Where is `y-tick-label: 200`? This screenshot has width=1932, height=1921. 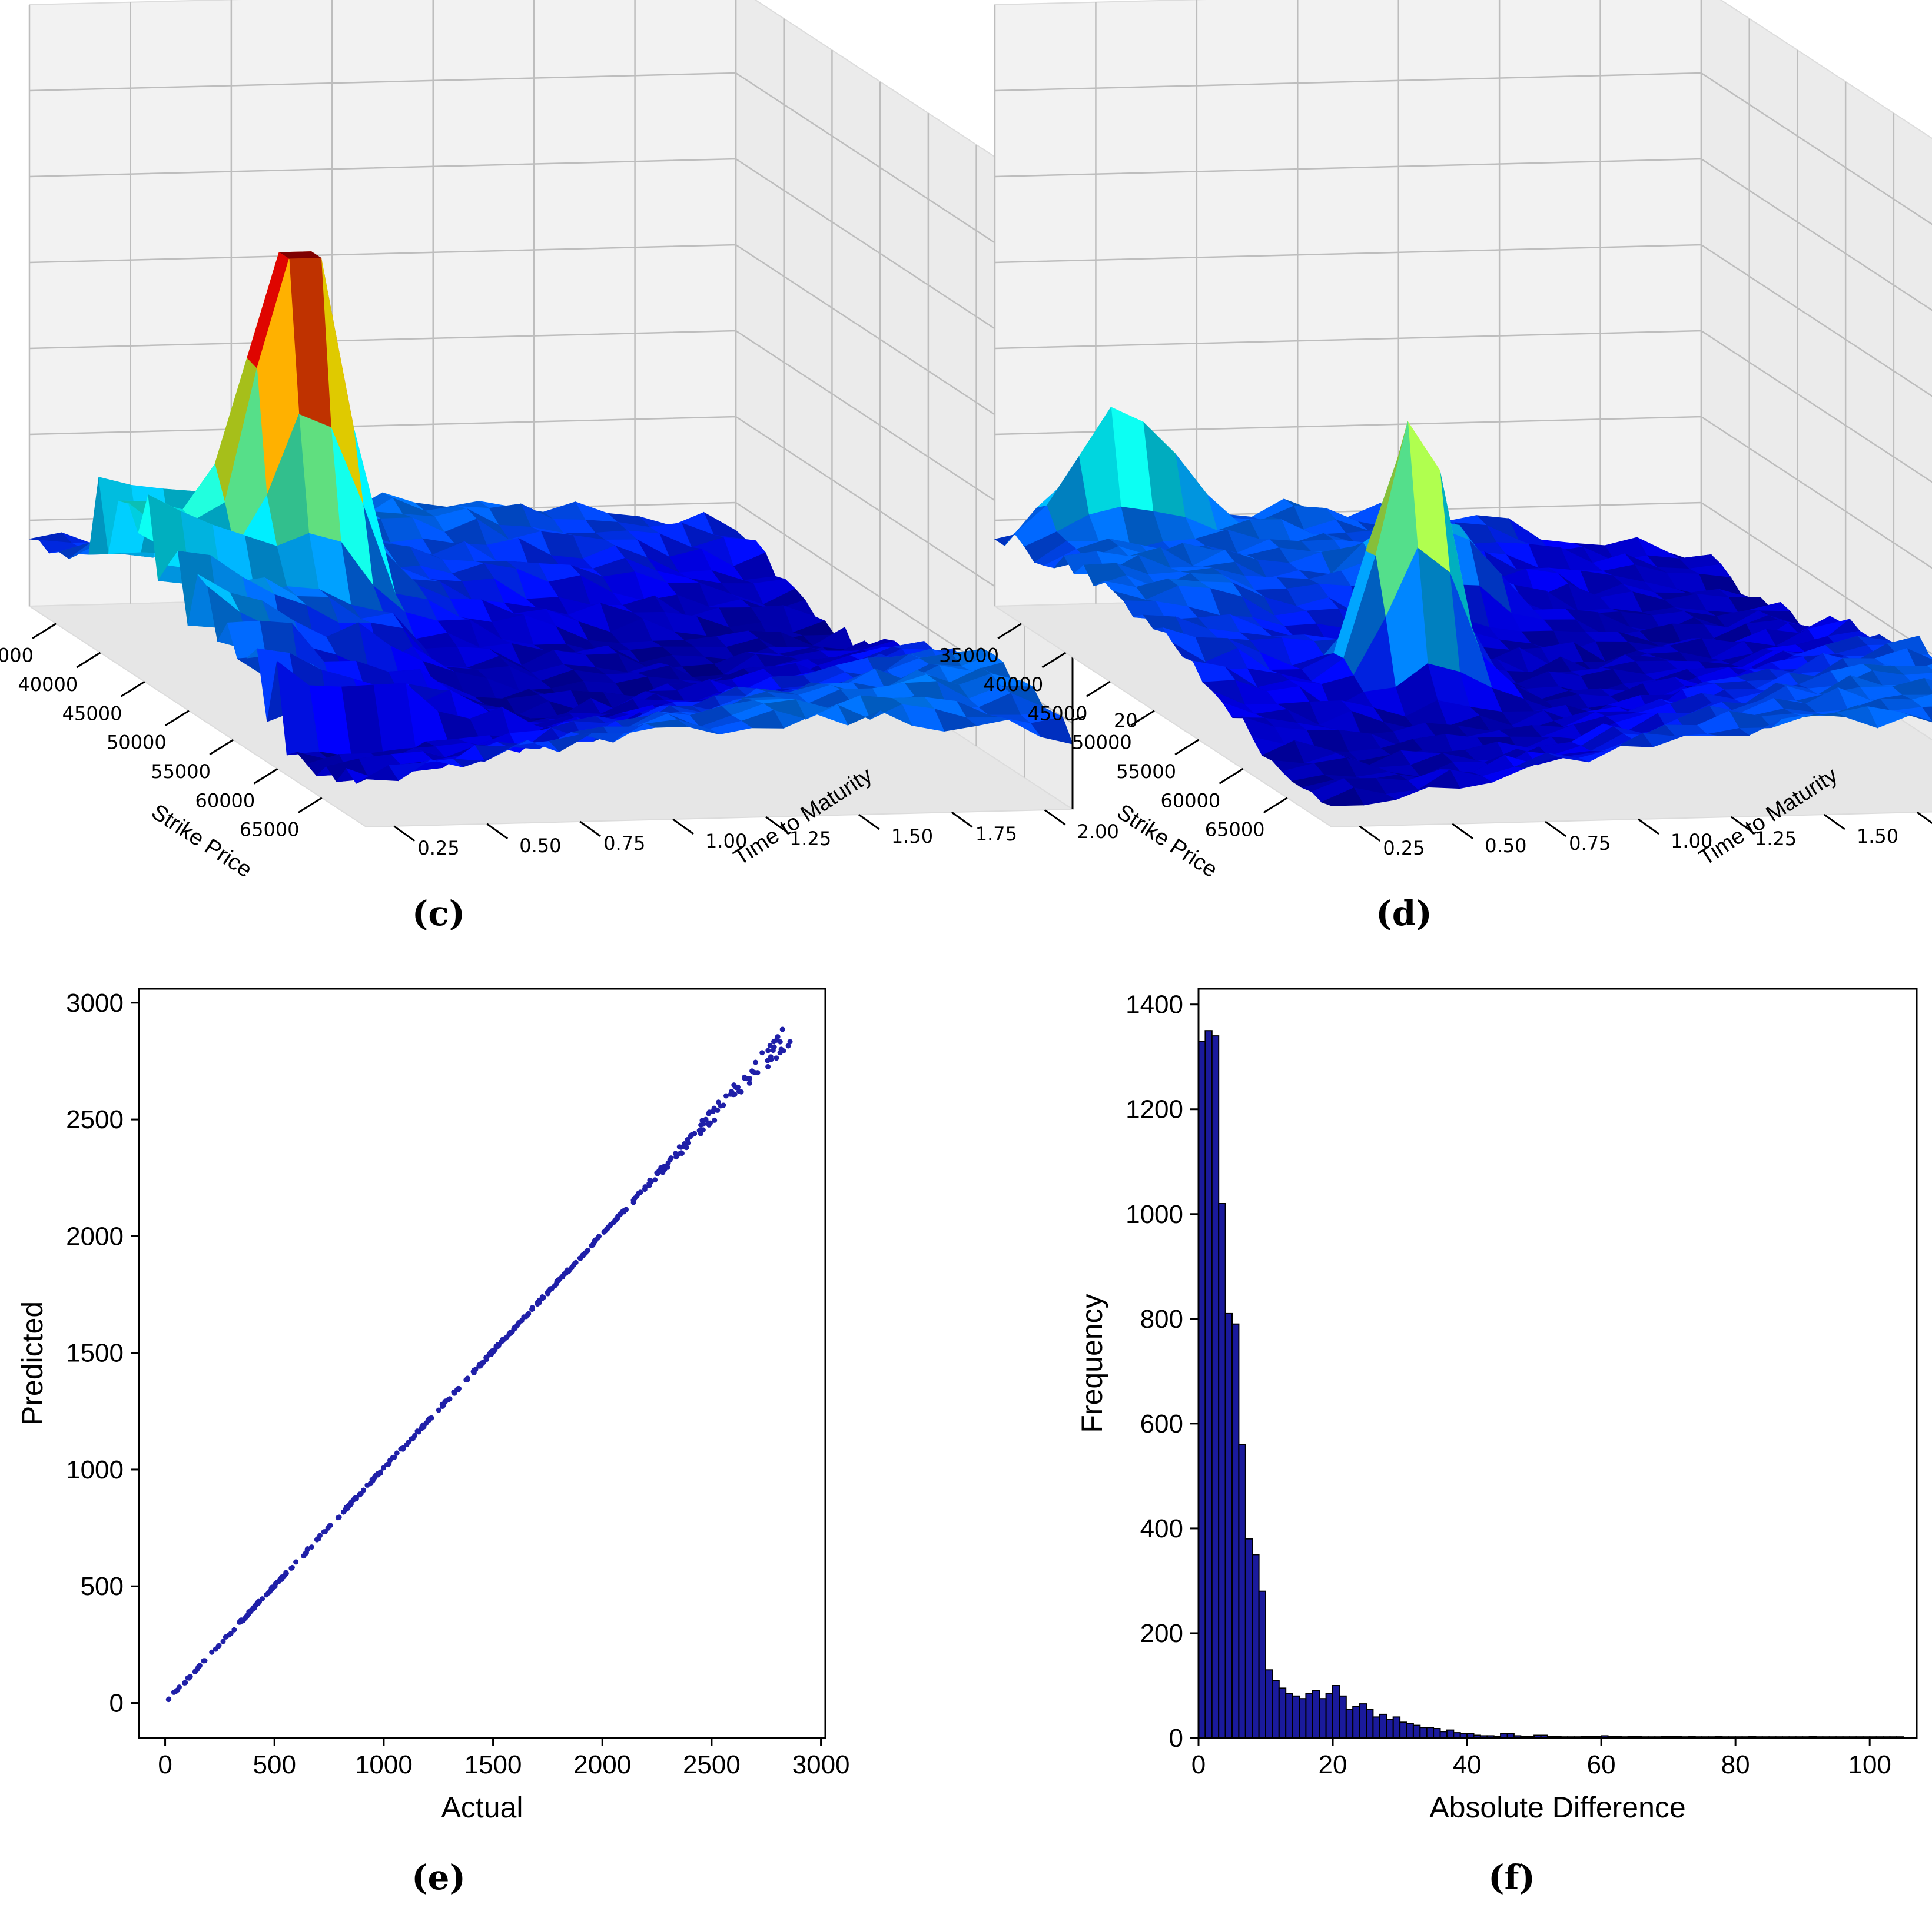
y-tick-label: 200 is located at coordinates (1161, 1633).